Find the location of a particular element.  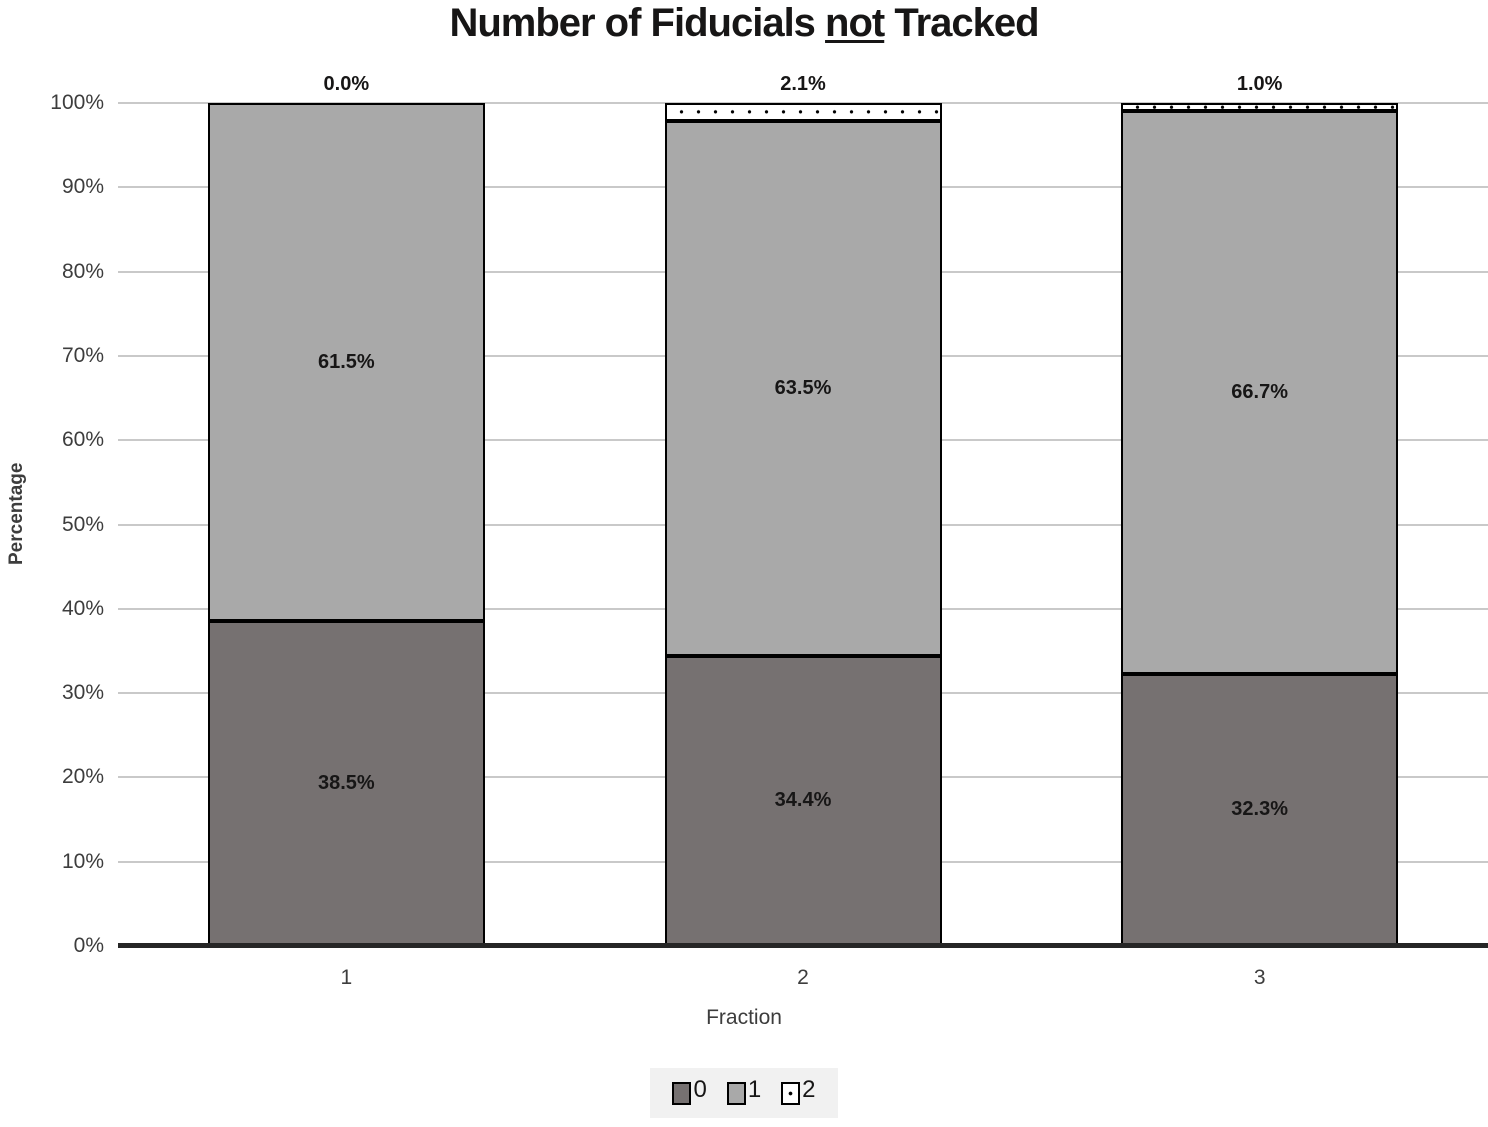

bar-fraction-2: 2.1% 63.5% 34.4% is located at coordinates (803, 509).